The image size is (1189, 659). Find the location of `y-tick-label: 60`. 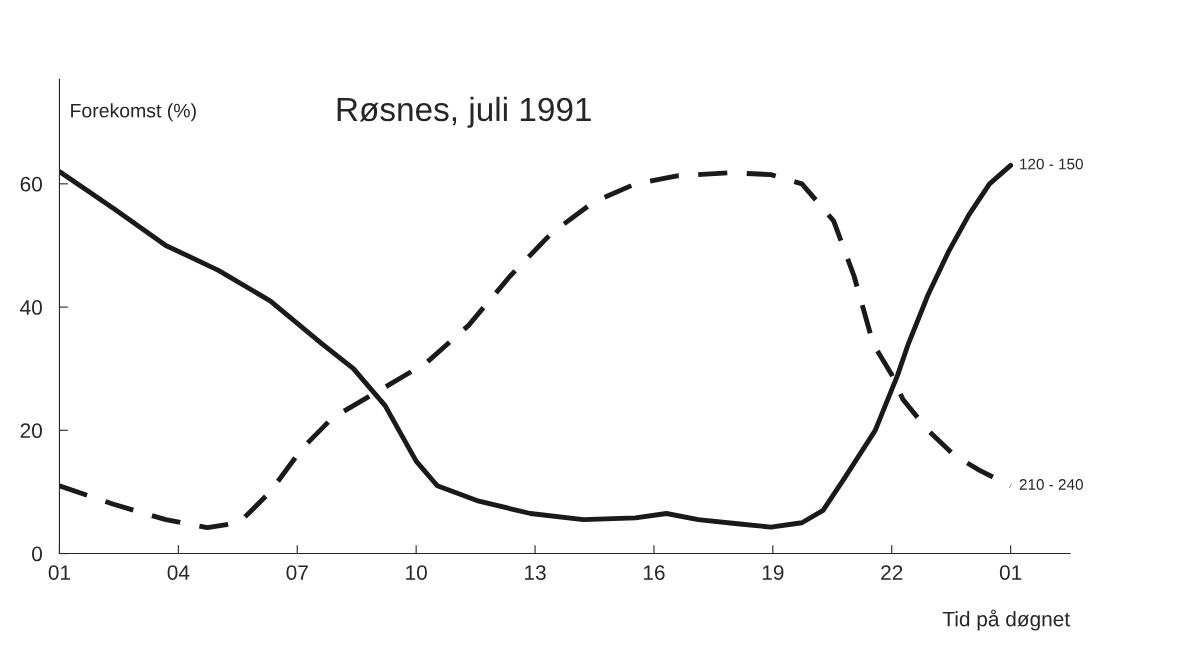

y-tick-label: 60 is located at coordinates (31, 184).